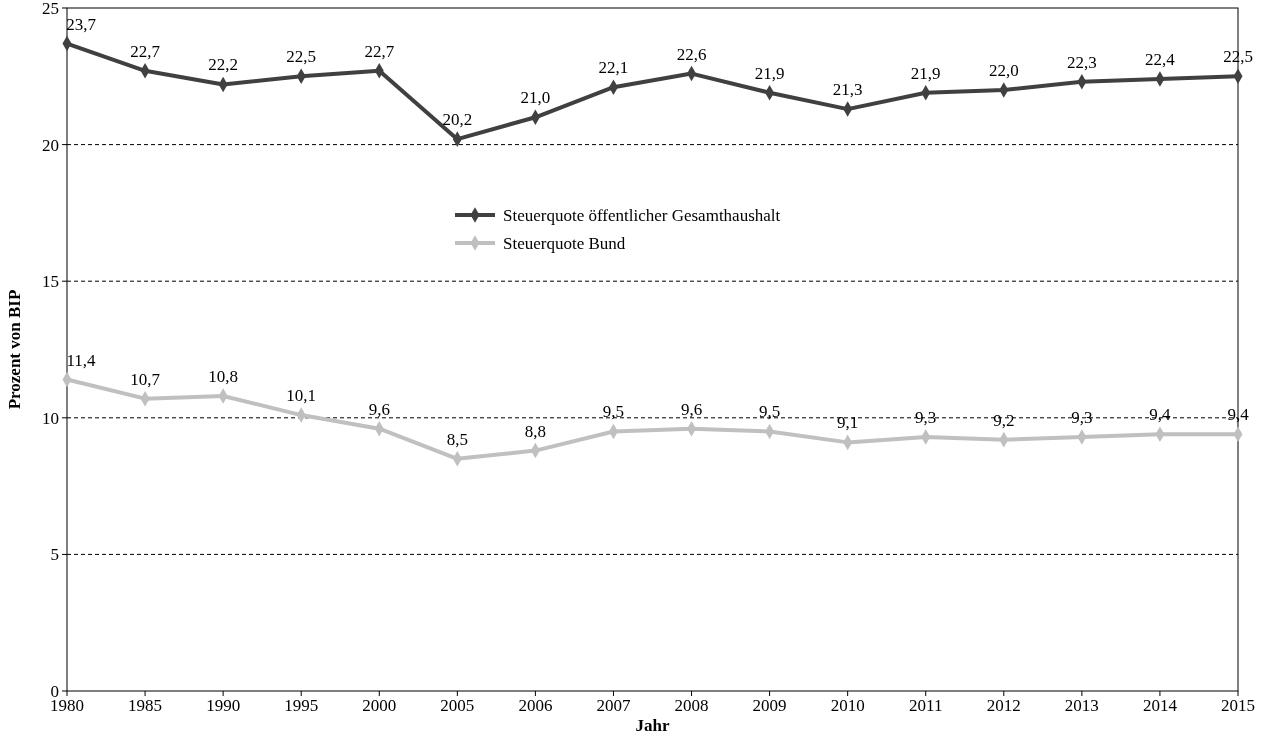 The image size is (1266, 751). I want to click on x-tick-label: 2012, so click(1003, 705).